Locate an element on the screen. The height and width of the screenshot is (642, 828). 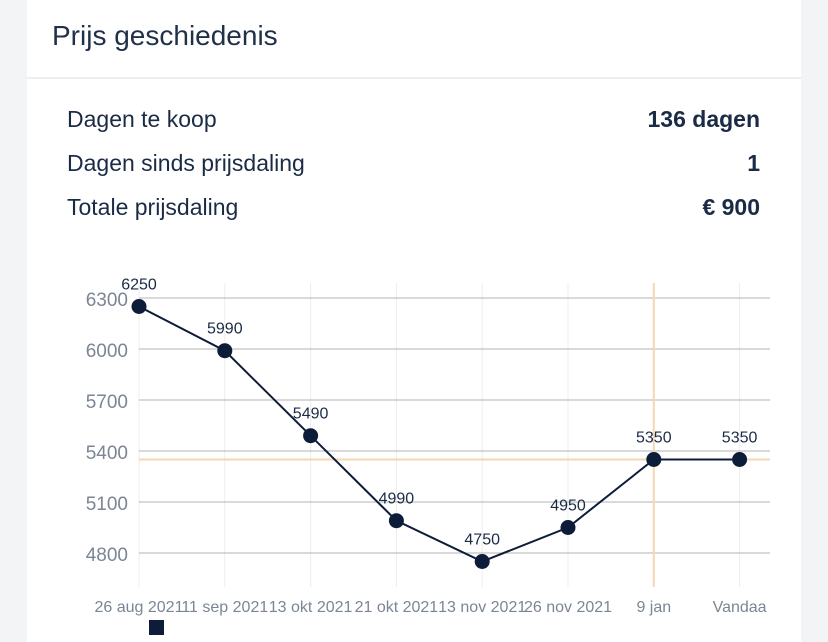
y-tick-label: 6000 is located at coordinates (107, 351).